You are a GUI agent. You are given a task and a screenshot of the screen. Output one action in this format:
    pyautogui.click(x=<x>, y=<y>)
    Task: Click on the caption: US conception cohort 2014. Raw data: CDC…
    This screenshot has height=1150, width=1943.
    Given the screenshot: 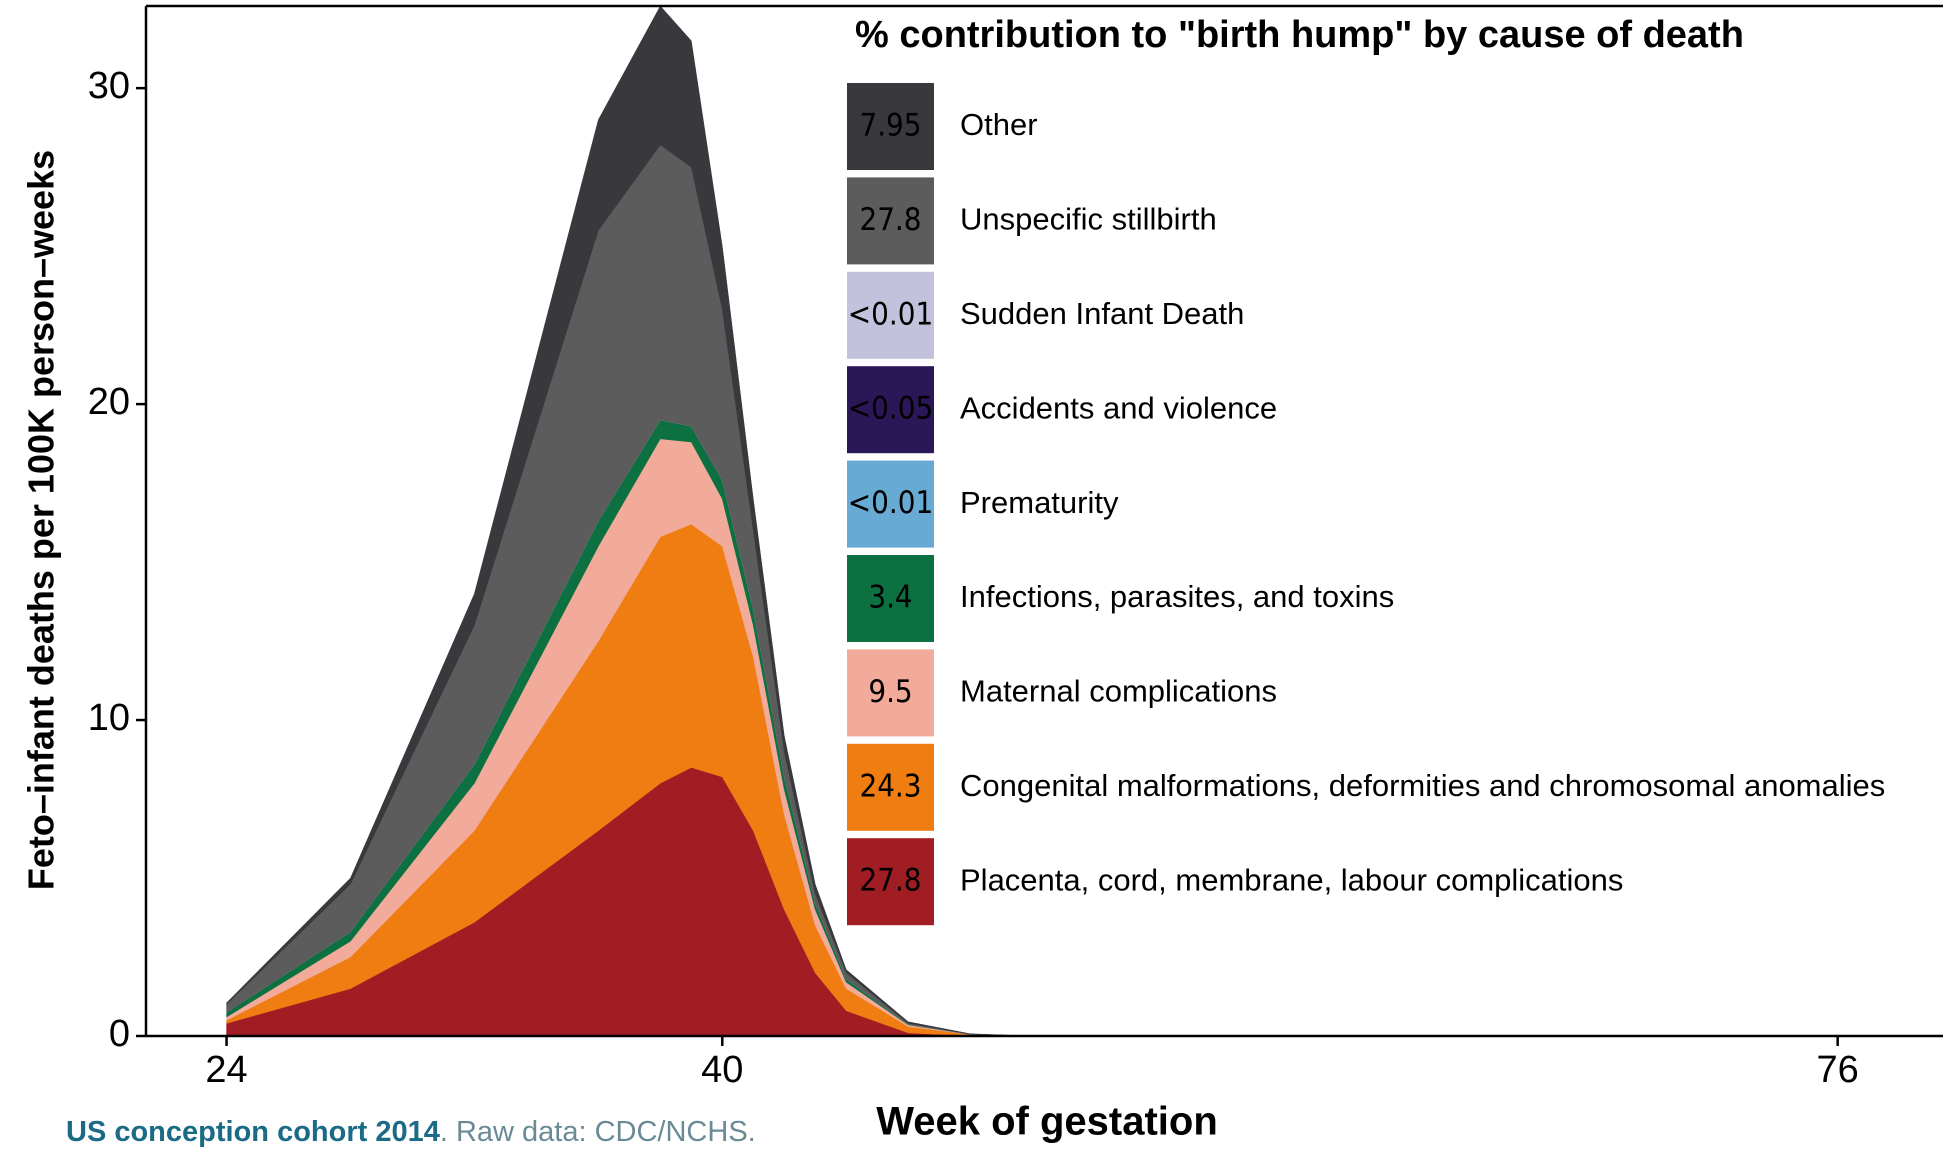 What is the action you would take?
    pyautogui.click(x=411, y=1132)
    